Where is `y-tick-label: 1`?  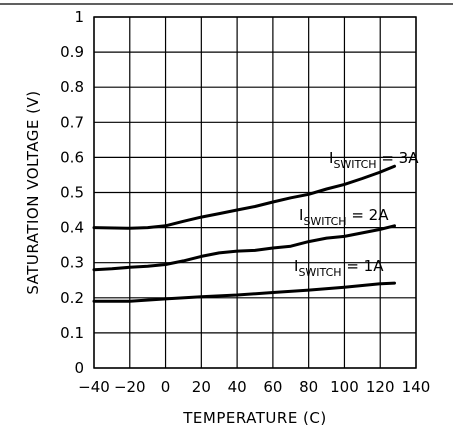 y-tick-label: 1 is located at coordinates (79, 17).